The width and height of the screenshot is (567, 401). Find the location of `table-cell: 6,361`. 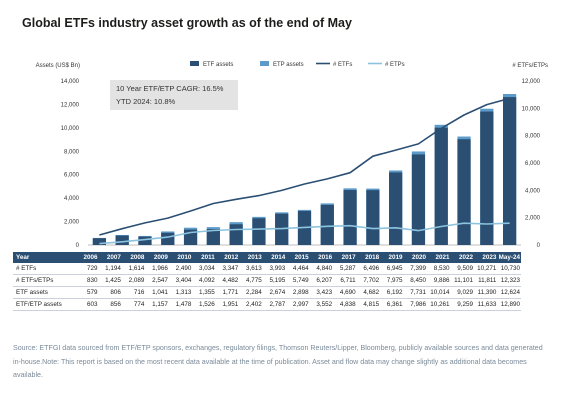

table-cell: 6,361 is located at coordinates (392, 304).